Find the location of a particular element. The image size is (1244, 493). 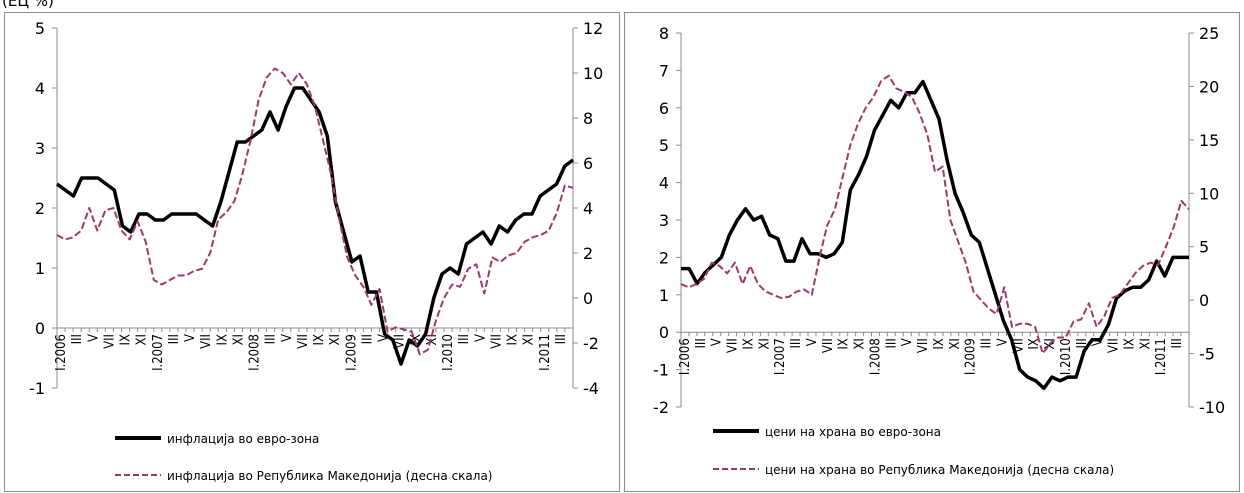

left-tick-label: 7 is located at coordinates (664, 70).